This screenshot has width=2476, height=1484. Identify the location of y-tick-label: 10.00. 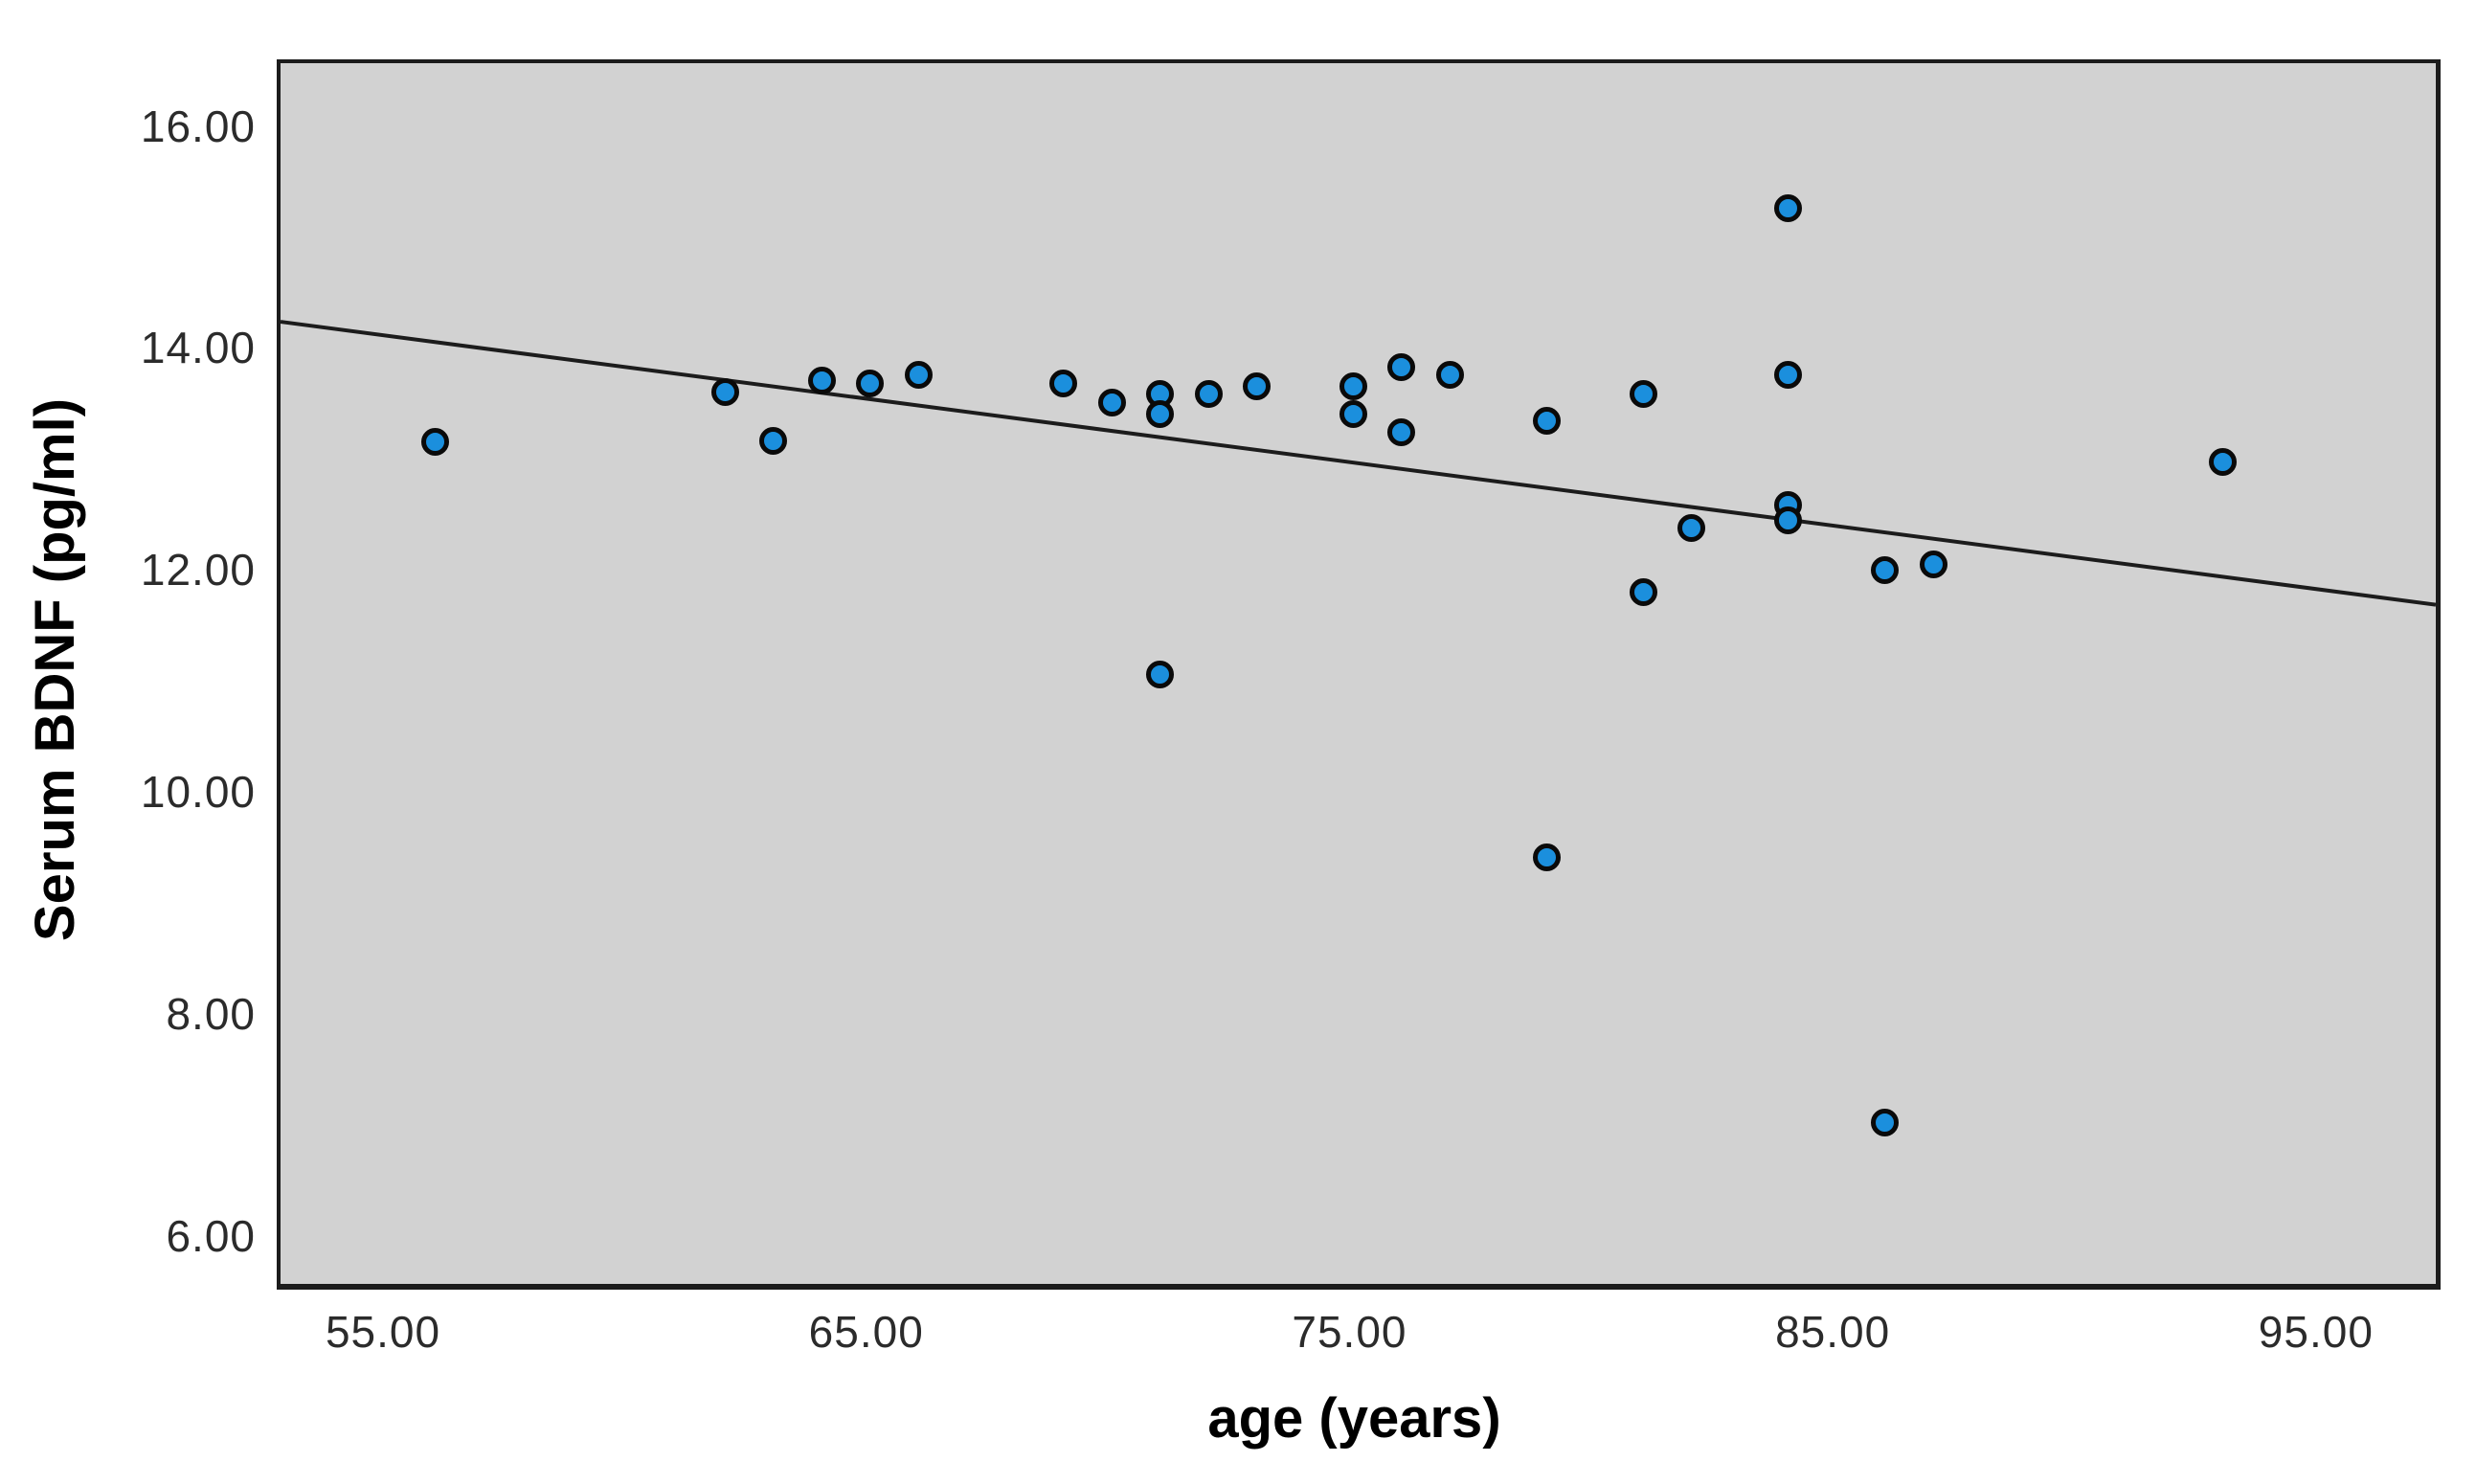
(198, 792).